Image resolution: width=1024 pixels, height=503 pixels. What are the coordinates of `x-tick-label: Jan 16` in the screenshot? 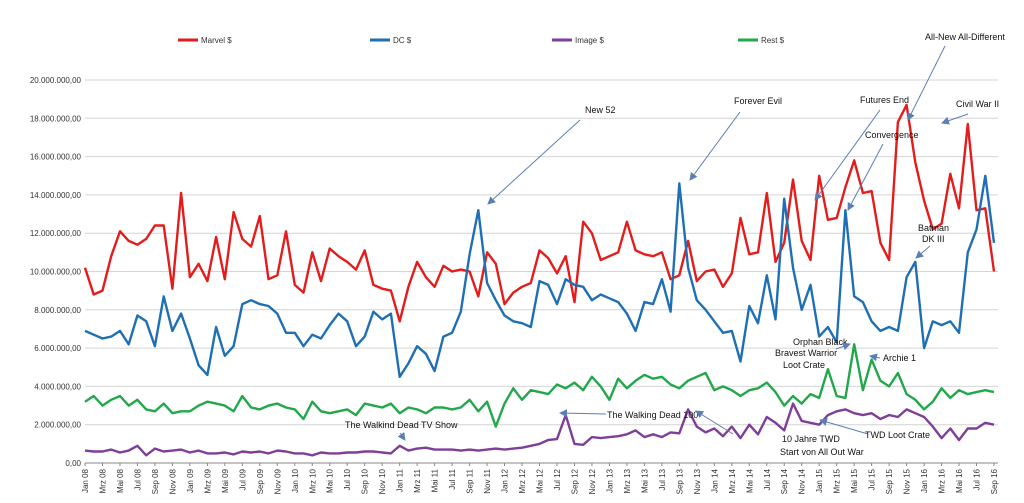 It's located at (924, 480).